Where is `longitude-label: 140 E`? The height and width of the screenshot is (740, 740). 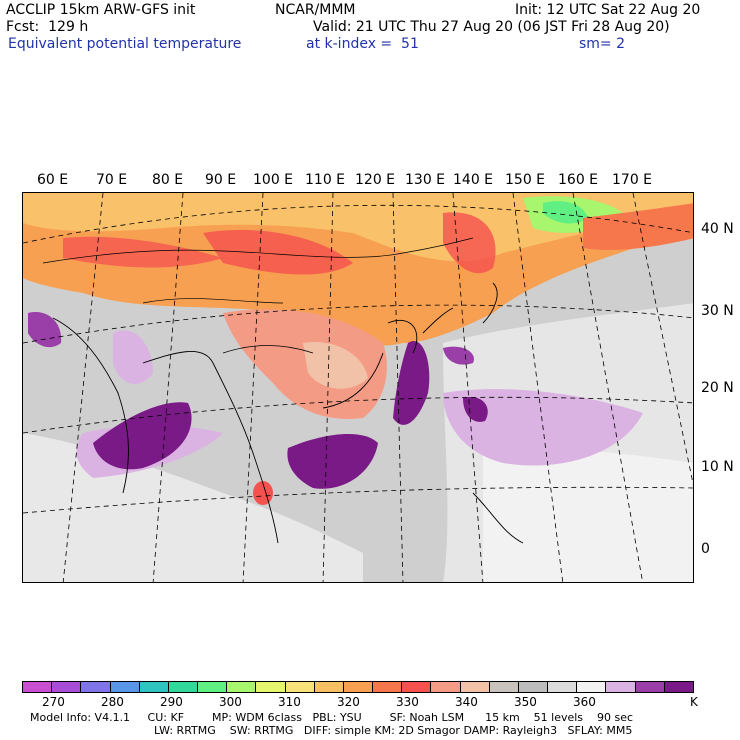 longitude-label: 140 E is located at coordinates (473, 180).